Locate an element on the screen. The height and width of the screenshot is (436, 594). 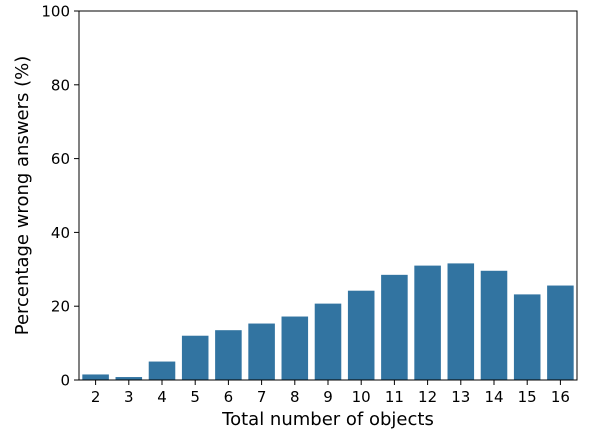
x-tick-label: 2 is located at coordinates (96, 397).